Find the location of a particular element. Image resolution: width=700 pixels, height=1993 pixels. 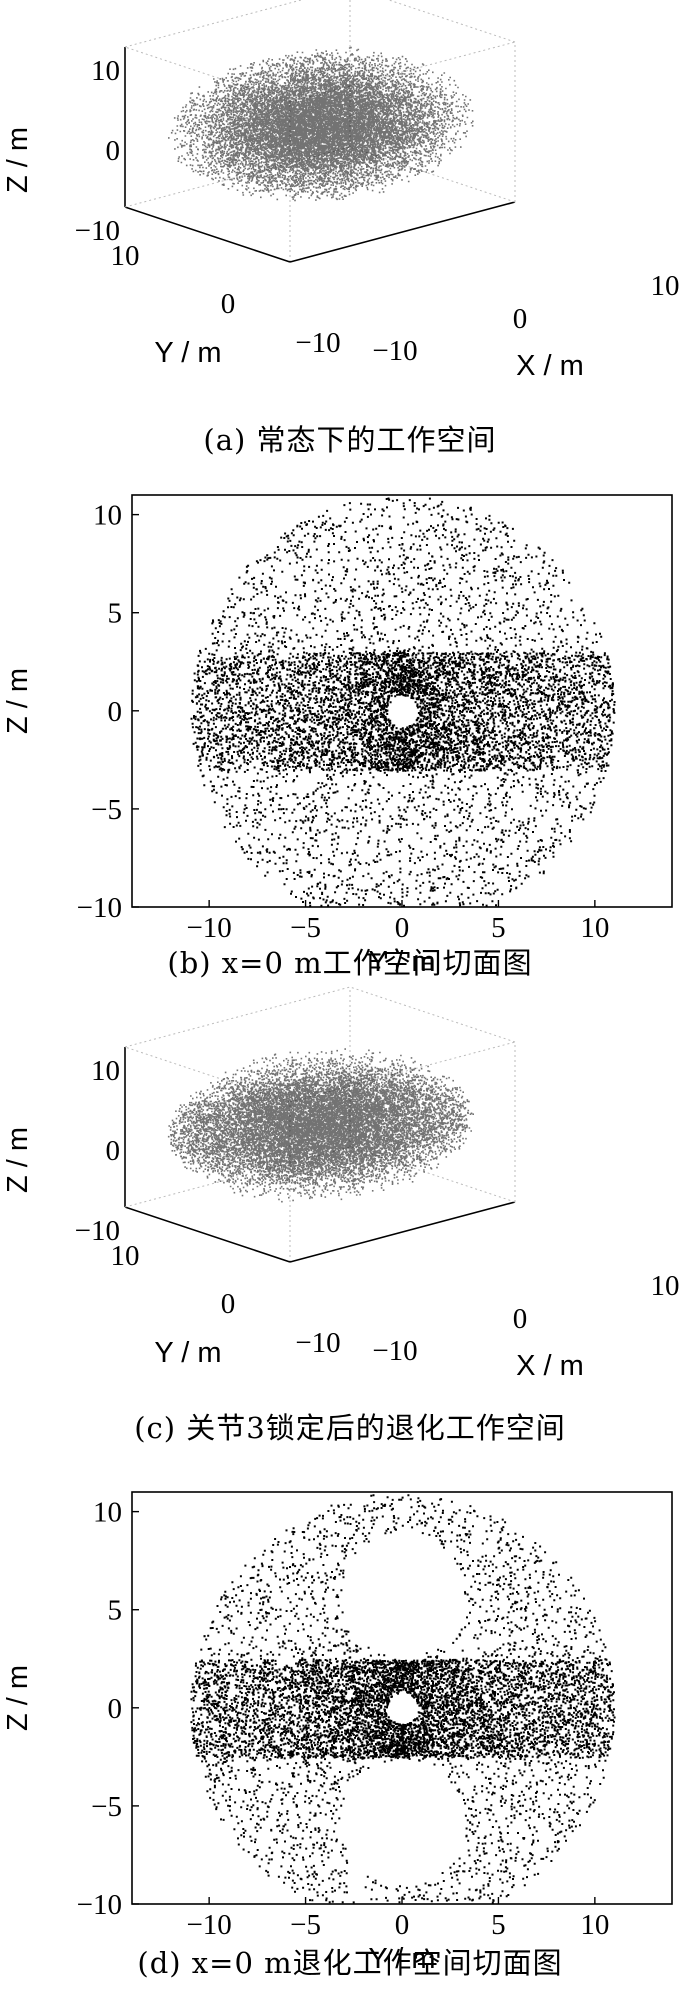

chart-d-y-tick-label: 10 is located at coordinates (107, 1513).